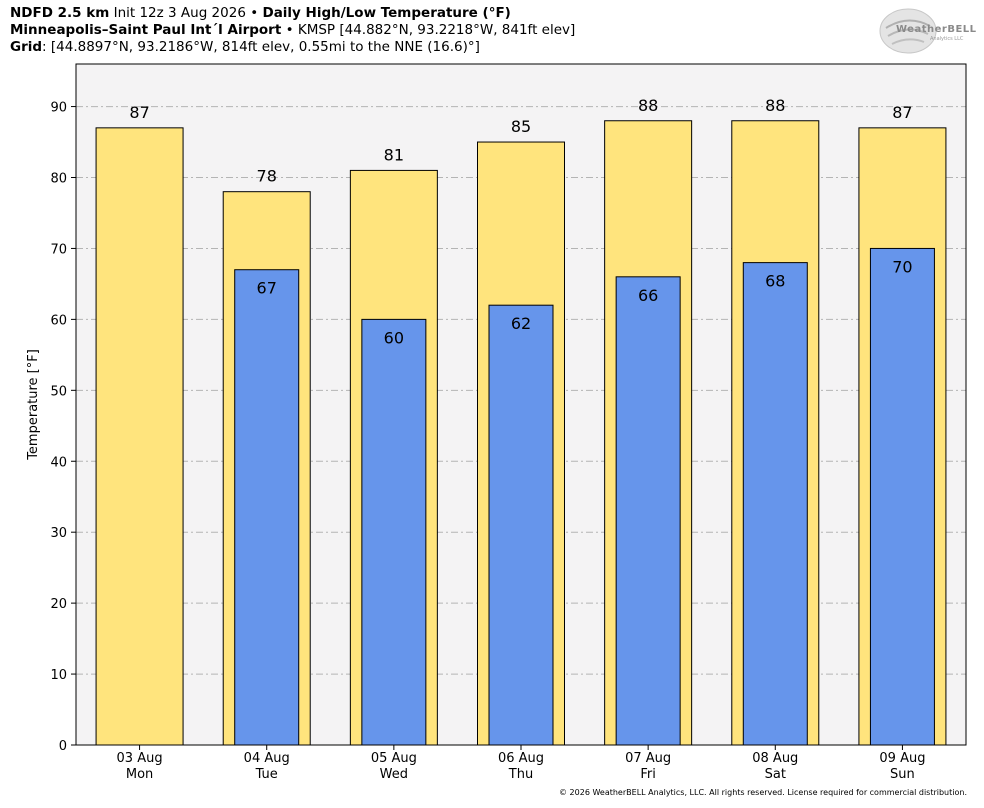  What do you see at coordinates (521, 126) in the screenshot?
I see `high-temp-label: 85` at bounding box center [521, 126].